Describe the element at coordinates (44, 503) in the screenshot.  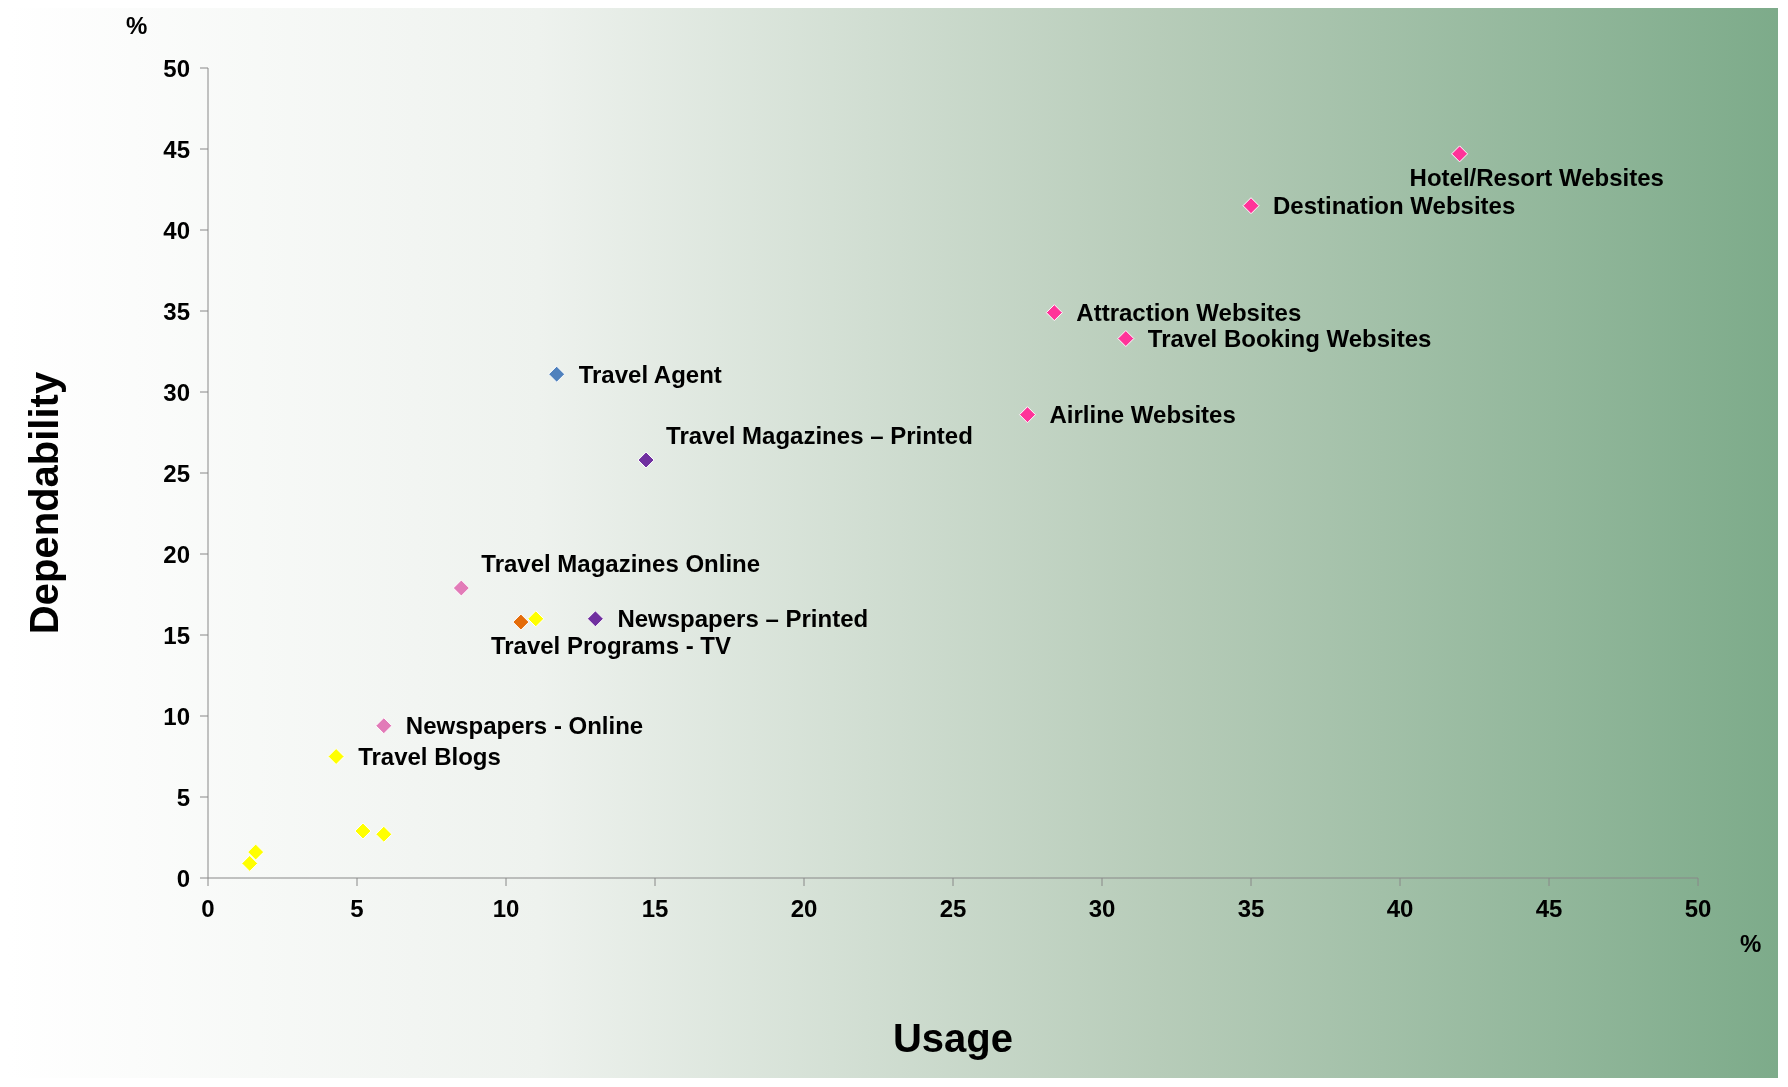
I see `y-axis-title: Dependability` at that location.